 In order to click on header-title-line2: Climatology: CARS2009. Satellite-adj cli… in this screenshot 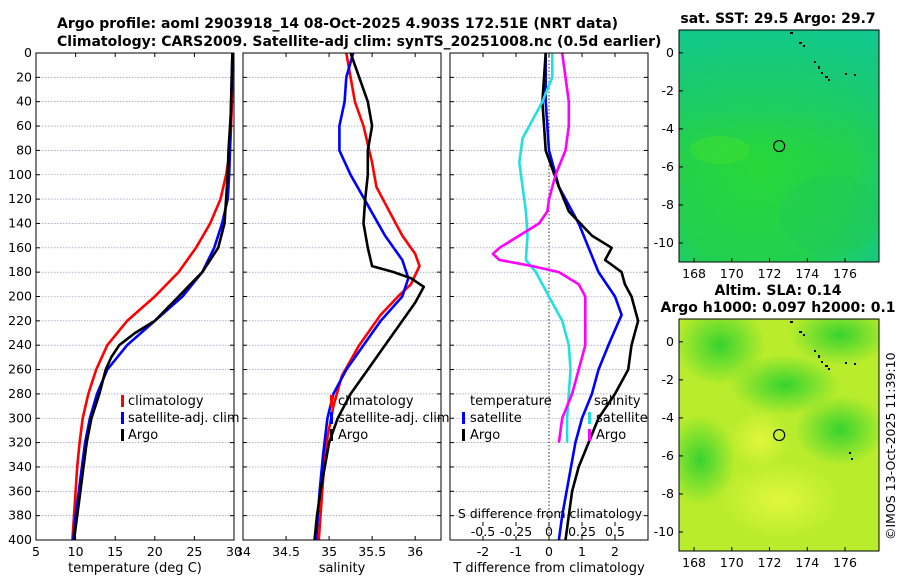, I will do `click(359, 42)`.